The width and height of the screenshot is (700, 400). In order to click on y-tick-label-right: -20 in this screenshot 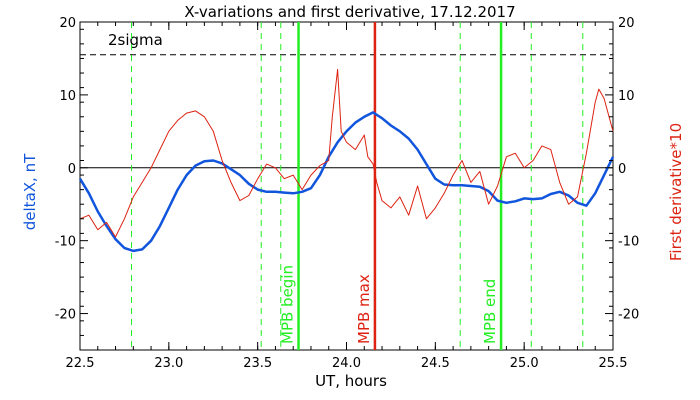, I will do `click(628, 315)`.